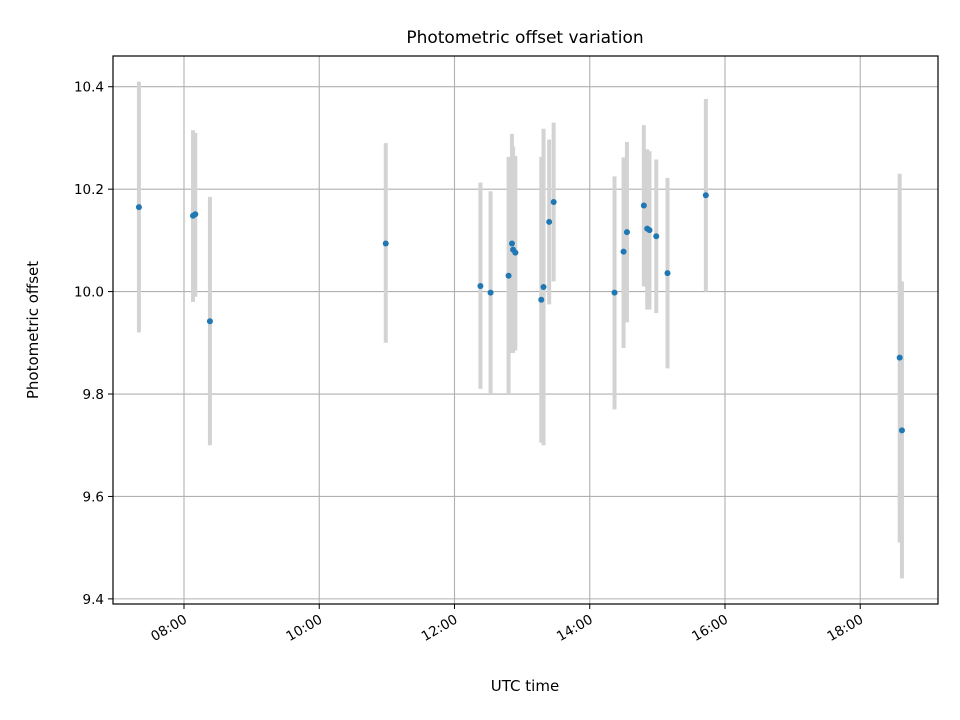 Image resolution: width=960 pixels, height=720 pixels. I want to click on y-tick-label: 10.0, so click(89, 293).